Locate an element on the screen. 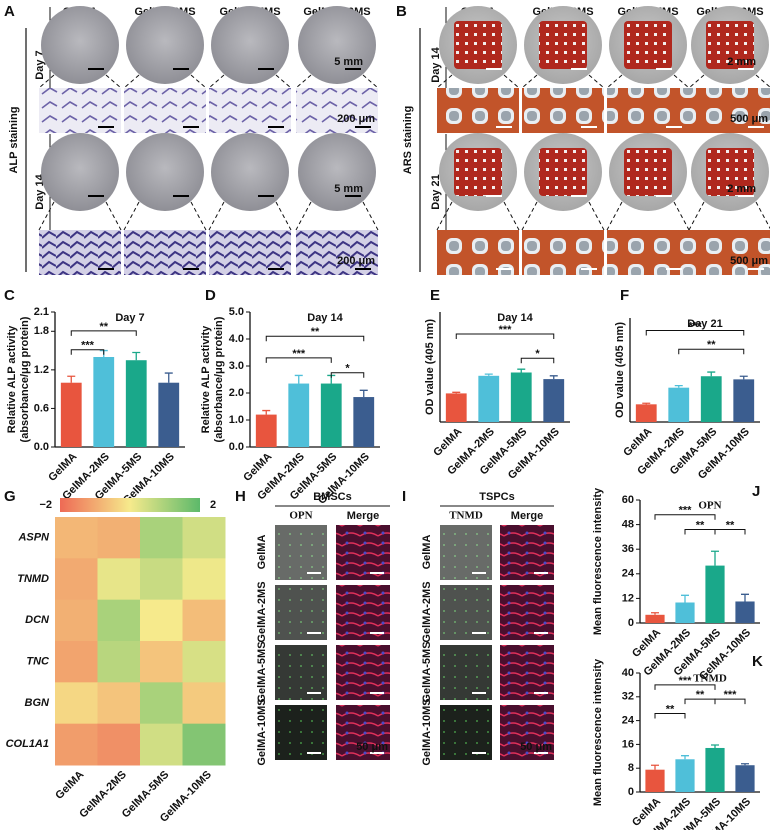 The image size is (770, 830). y-tick-label: 2.1 is located at coordinates (41, 312).